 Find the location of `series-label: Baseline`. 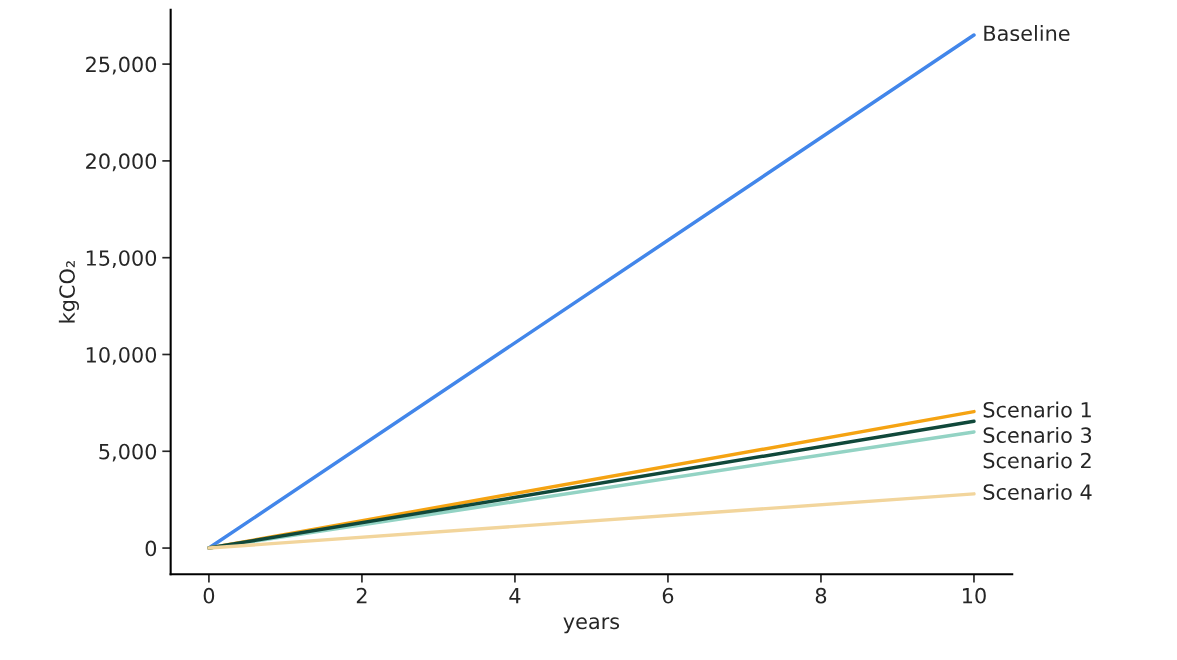

series-label: Baseline is located at coordinates (1027, 33).